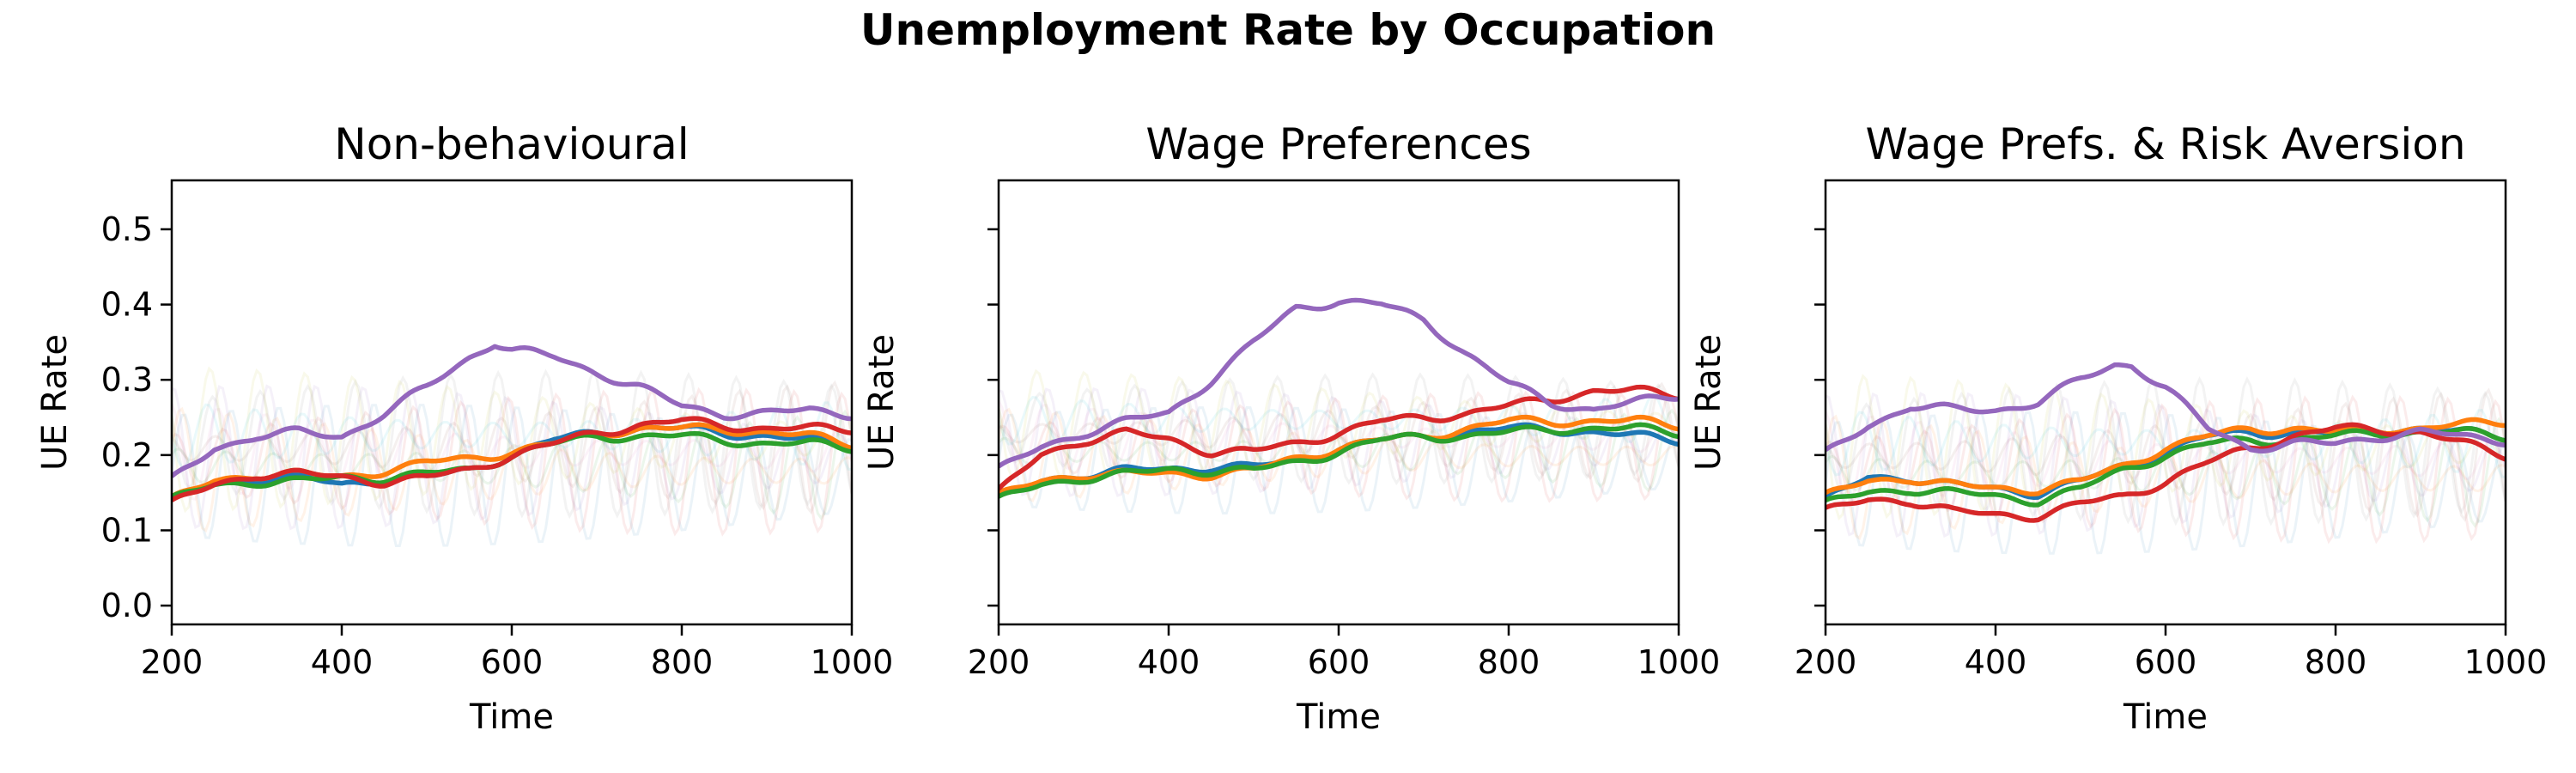 The height and width of the screenshot is (773, 2576). I want to click on panel-title: Non-behavioural, so click(512, 144).